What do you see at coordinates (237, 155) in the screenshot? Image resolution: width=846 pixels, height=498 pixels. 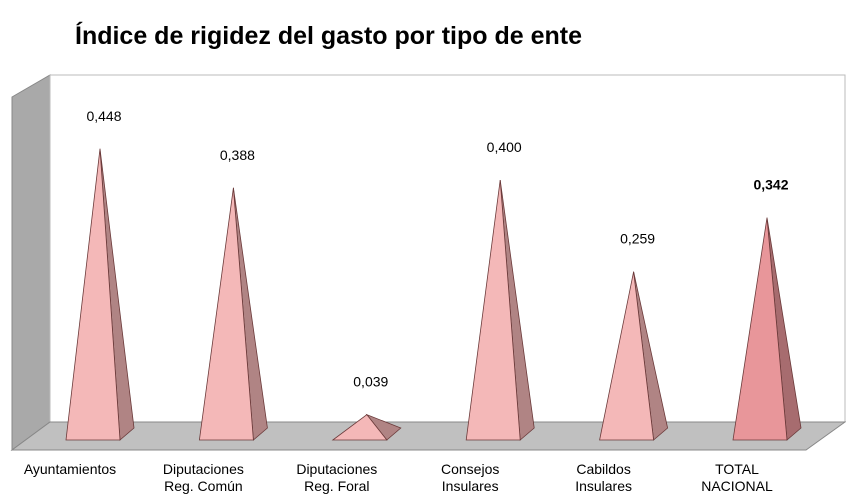 I see `data-label: 0,388` at bounding box center [237, 155].